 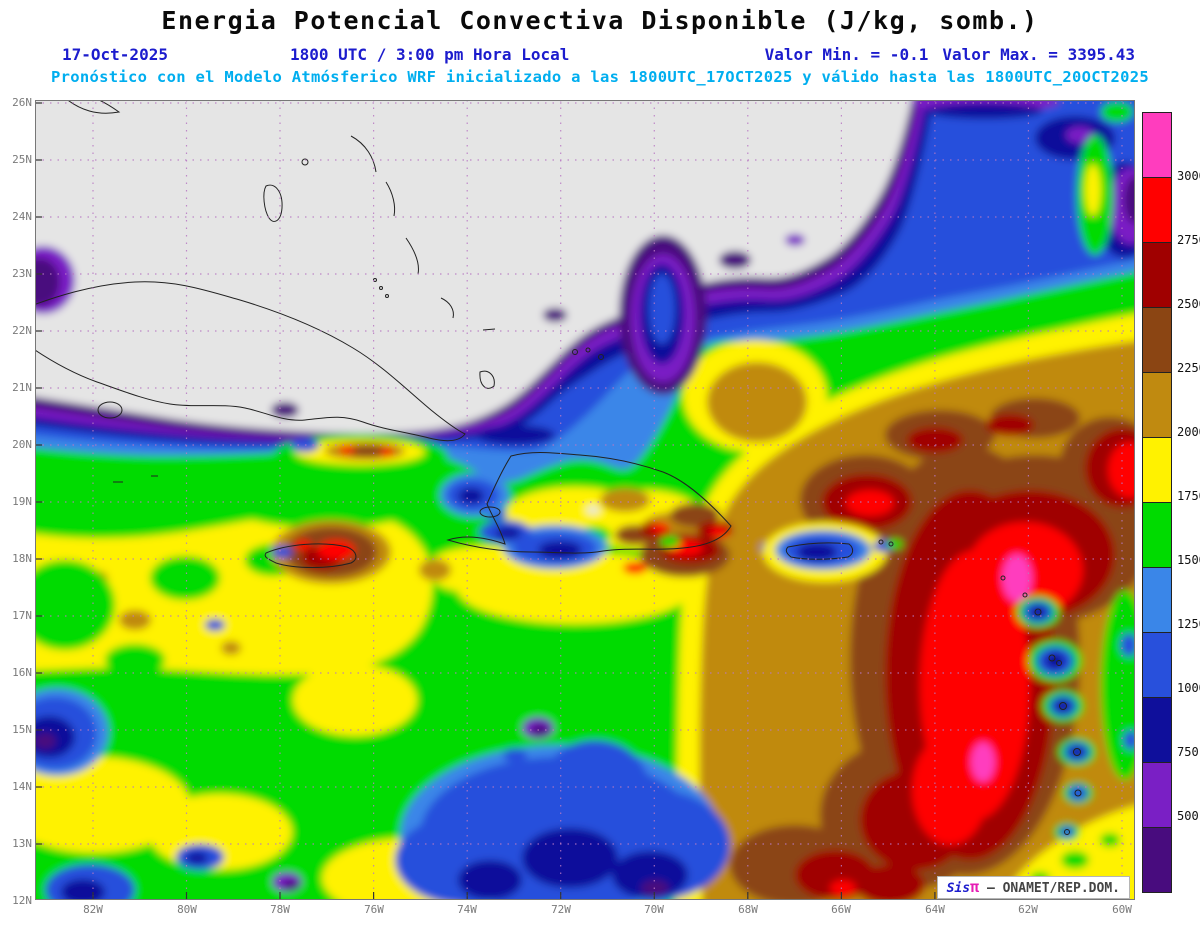 What do you see at coordinates (110, 410) in the screenshot?
I see `isla-juventud-coastline` at bounding box center [110, 410].